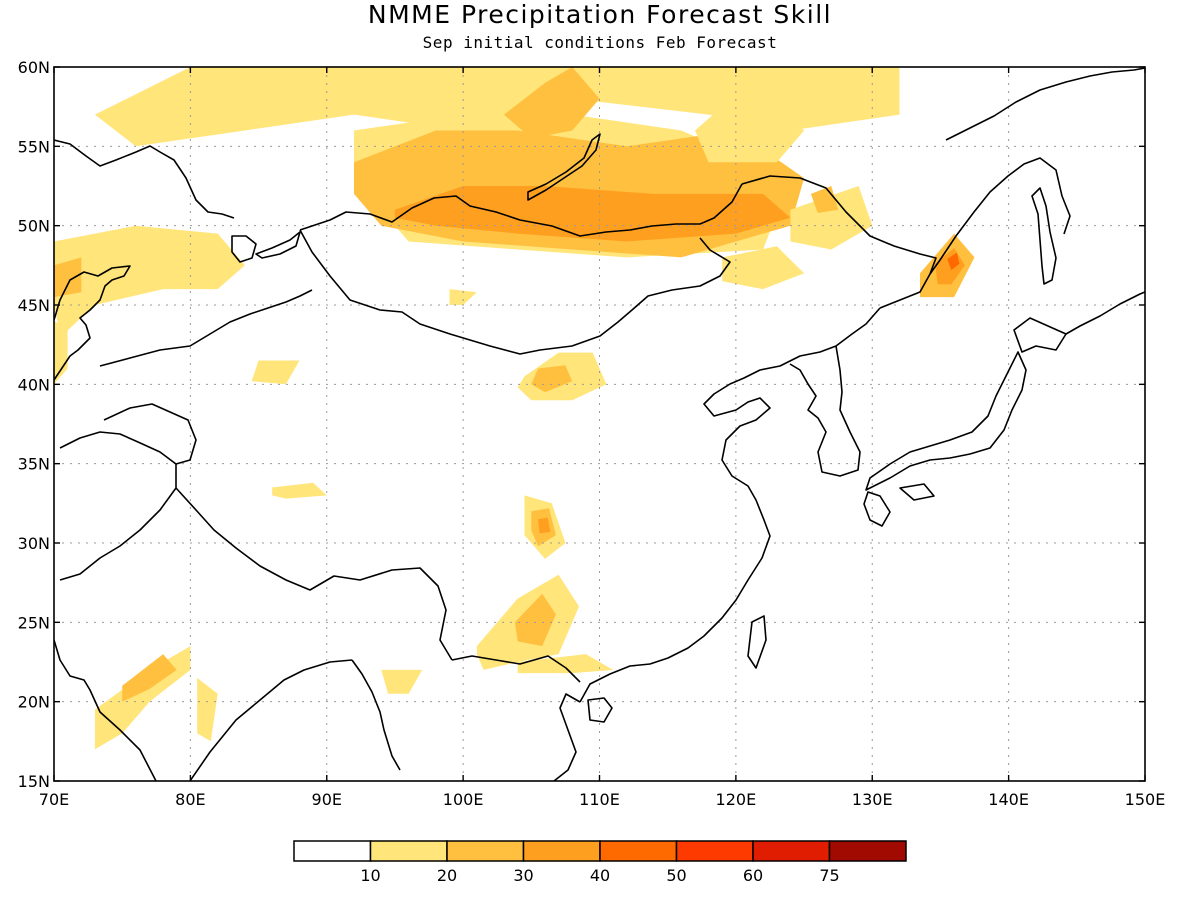 This screenshot has height=900, width=1200. I want to click on indochina-coast, so click(567, 737).